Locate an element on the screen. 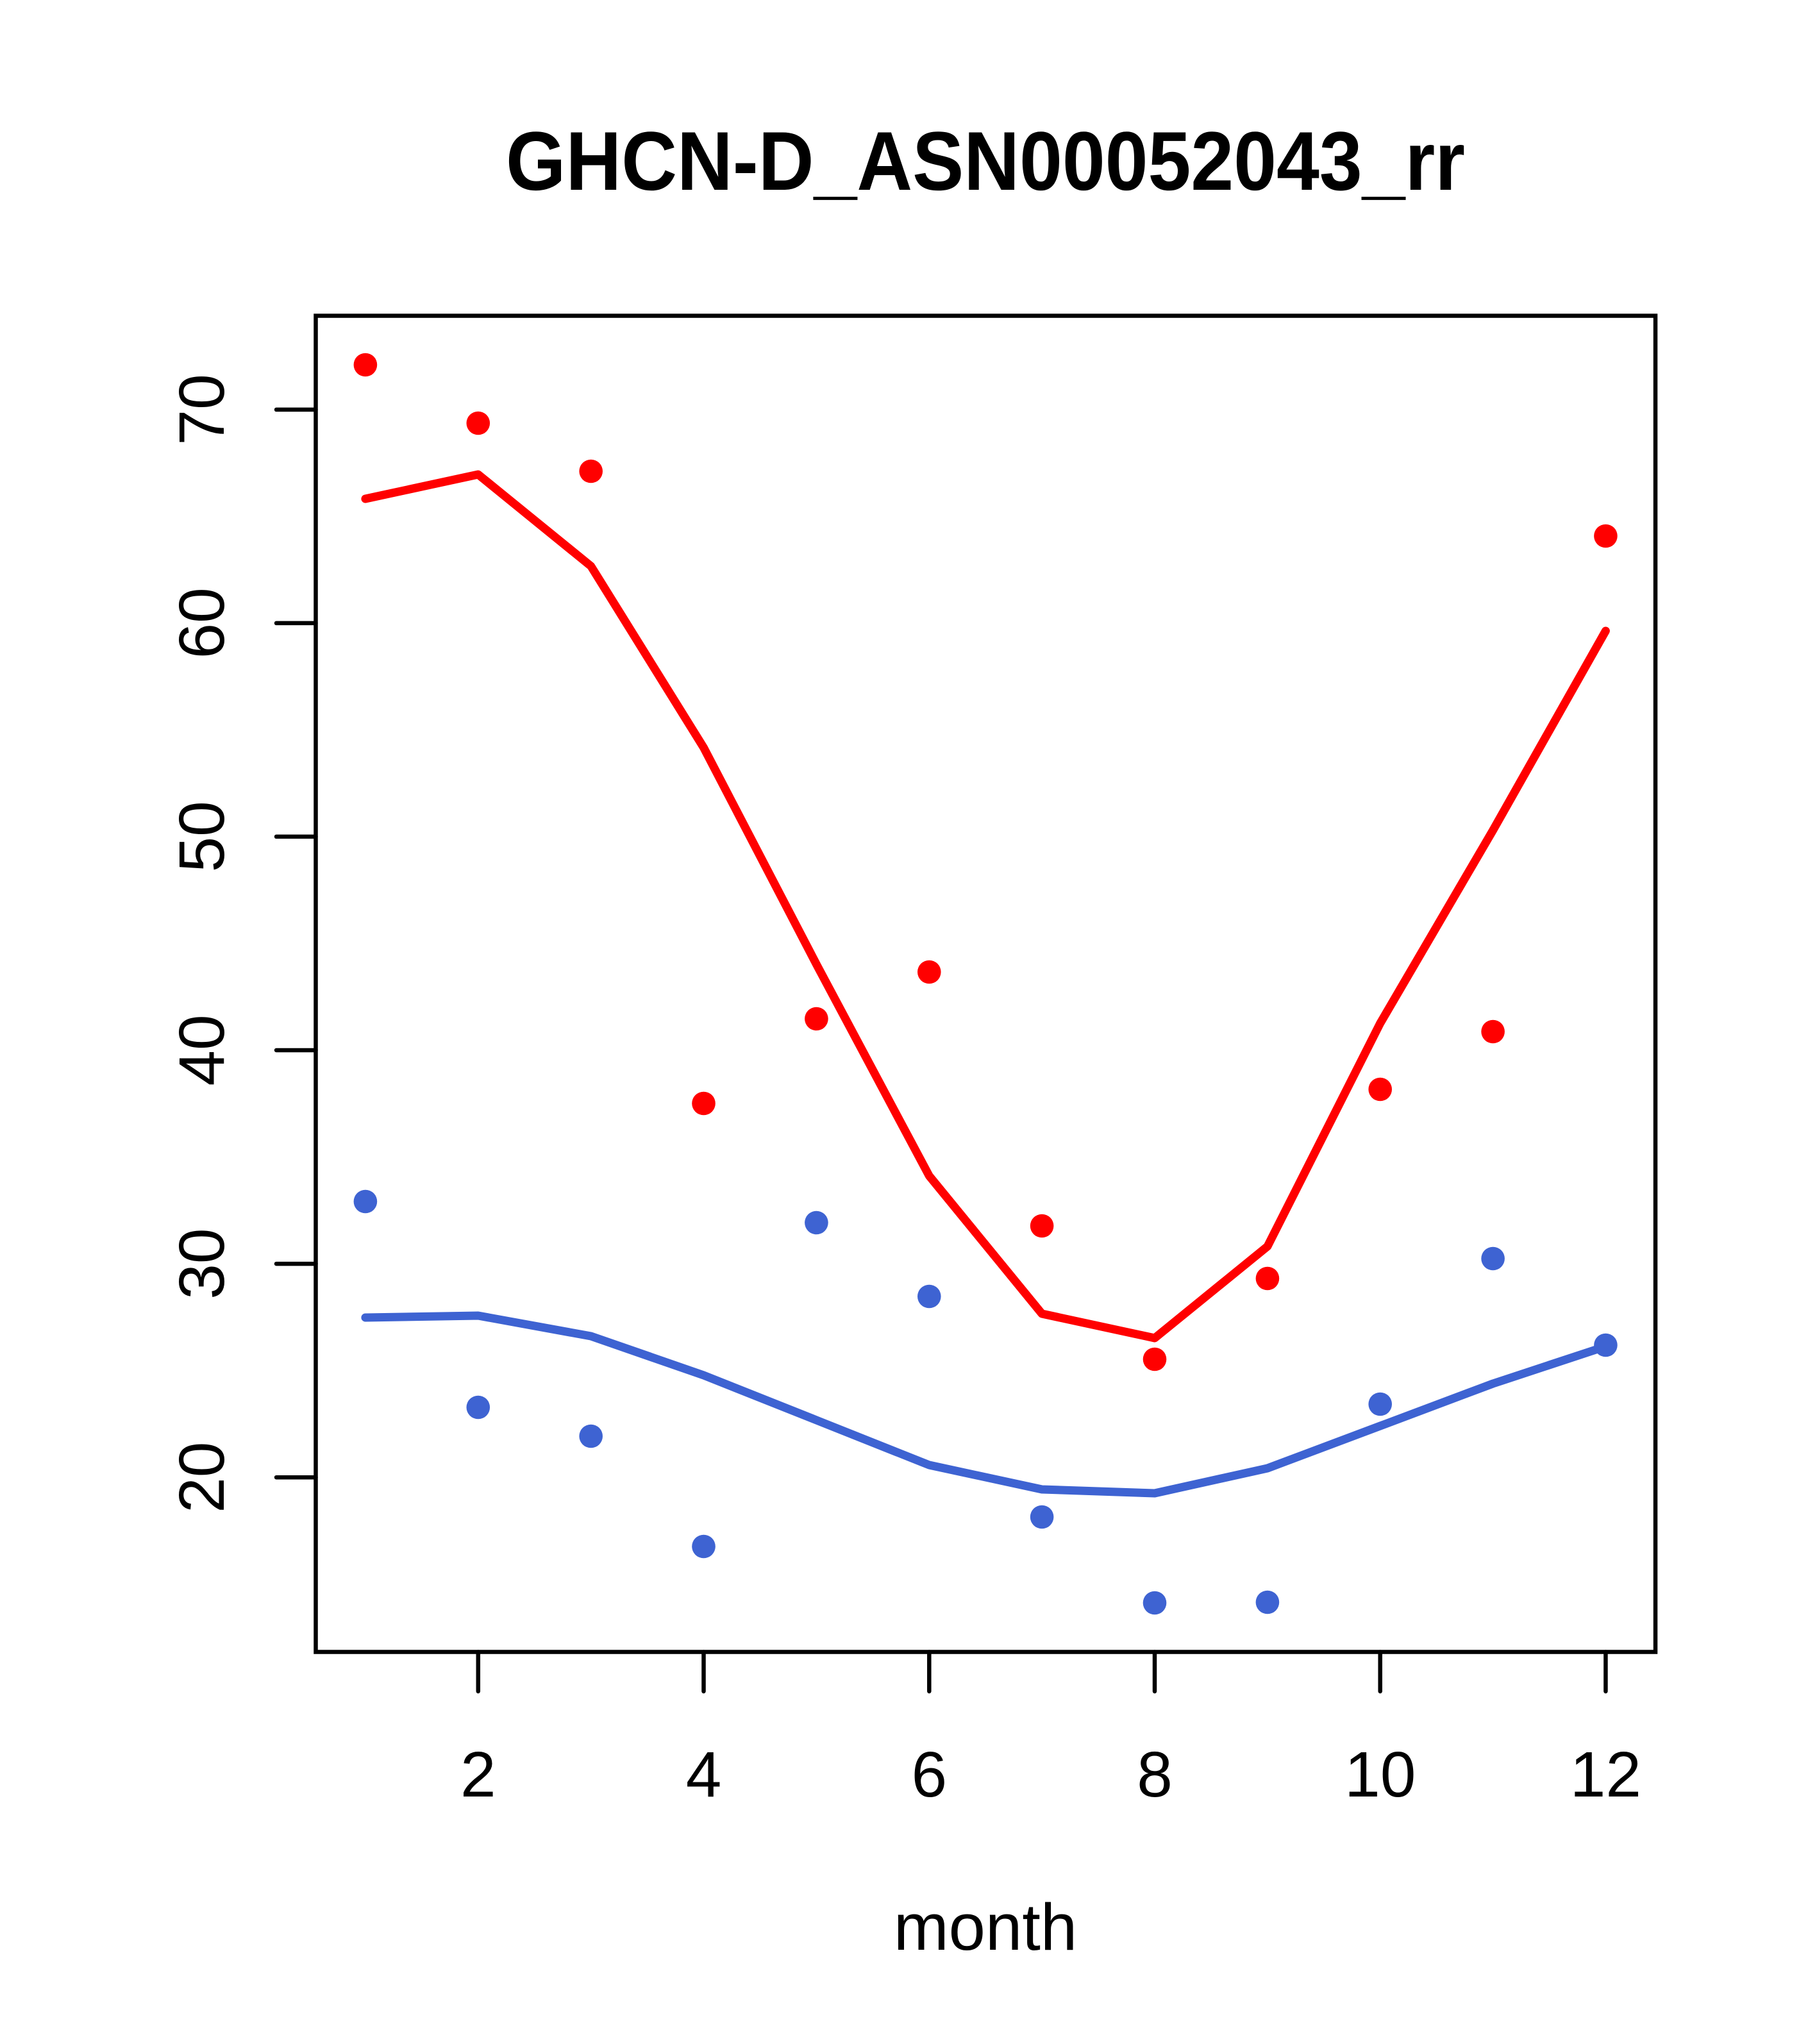 The image size is (1817, 2044). svg-text: 4 is located at coordinates (704, 1775).